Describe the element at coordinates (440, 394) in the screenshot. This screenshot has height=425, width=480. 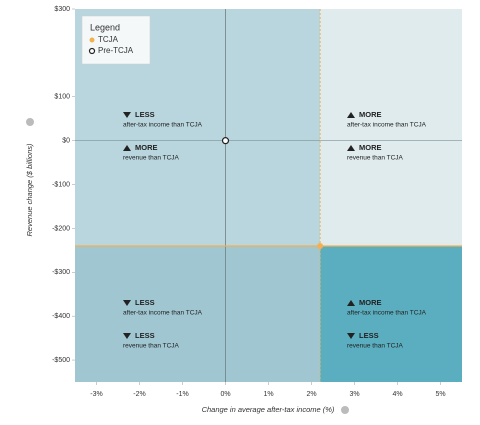
I see `x-tick-label: 5%` at that location.